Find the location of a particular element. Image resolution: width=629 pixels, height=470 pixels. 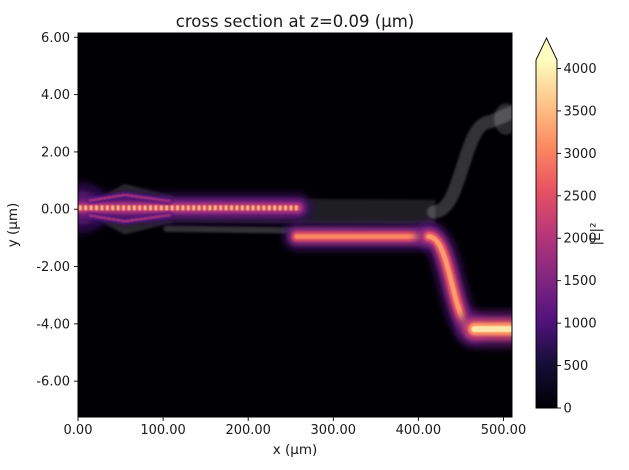

x-tick-label: 400.00 is located at coordinates (419, 430).